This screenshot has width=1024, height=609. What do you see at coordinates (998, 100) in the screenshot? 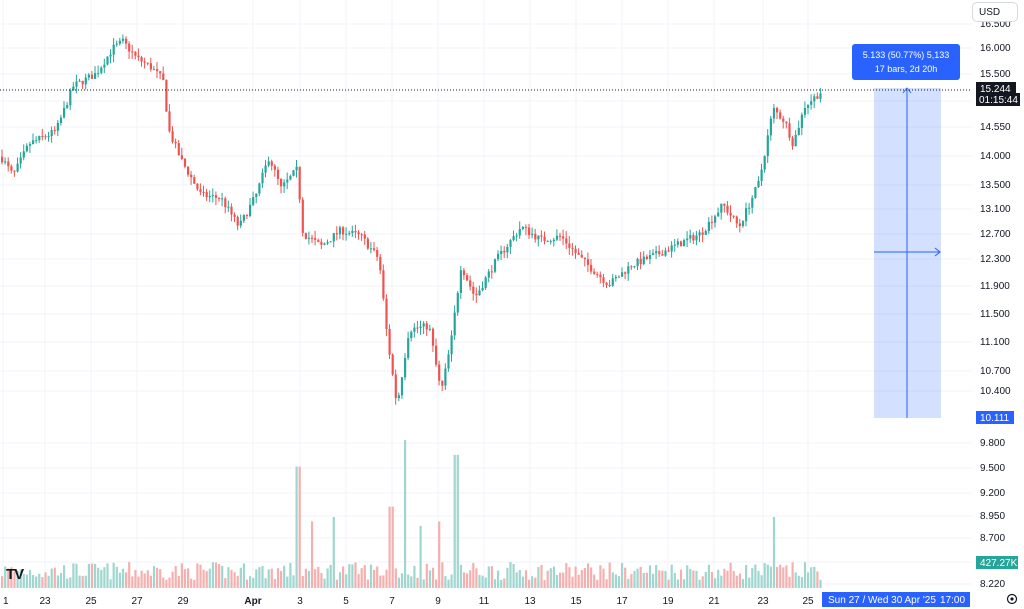
I see `countdown-label: 01:15:44` at bounding box center [998, 100].